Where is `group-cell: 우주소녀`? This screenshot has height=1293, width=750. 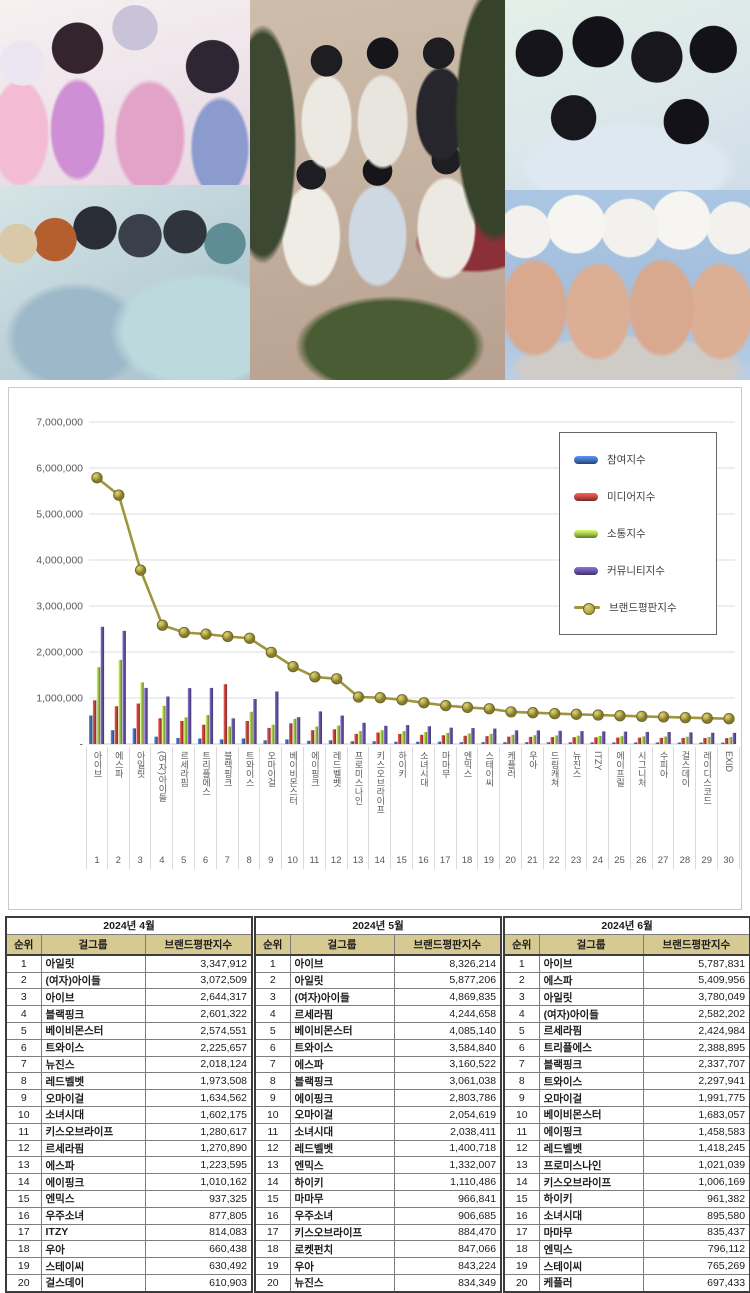 group-cell: 우주소녀 is located at coordinates (342, 1215).